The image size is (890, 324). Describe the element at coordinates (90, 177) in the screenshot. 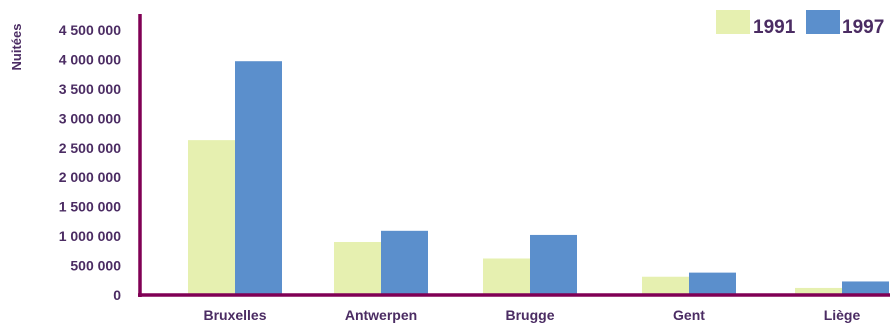

I see `y-tick-label: 2 000 000` at that location.